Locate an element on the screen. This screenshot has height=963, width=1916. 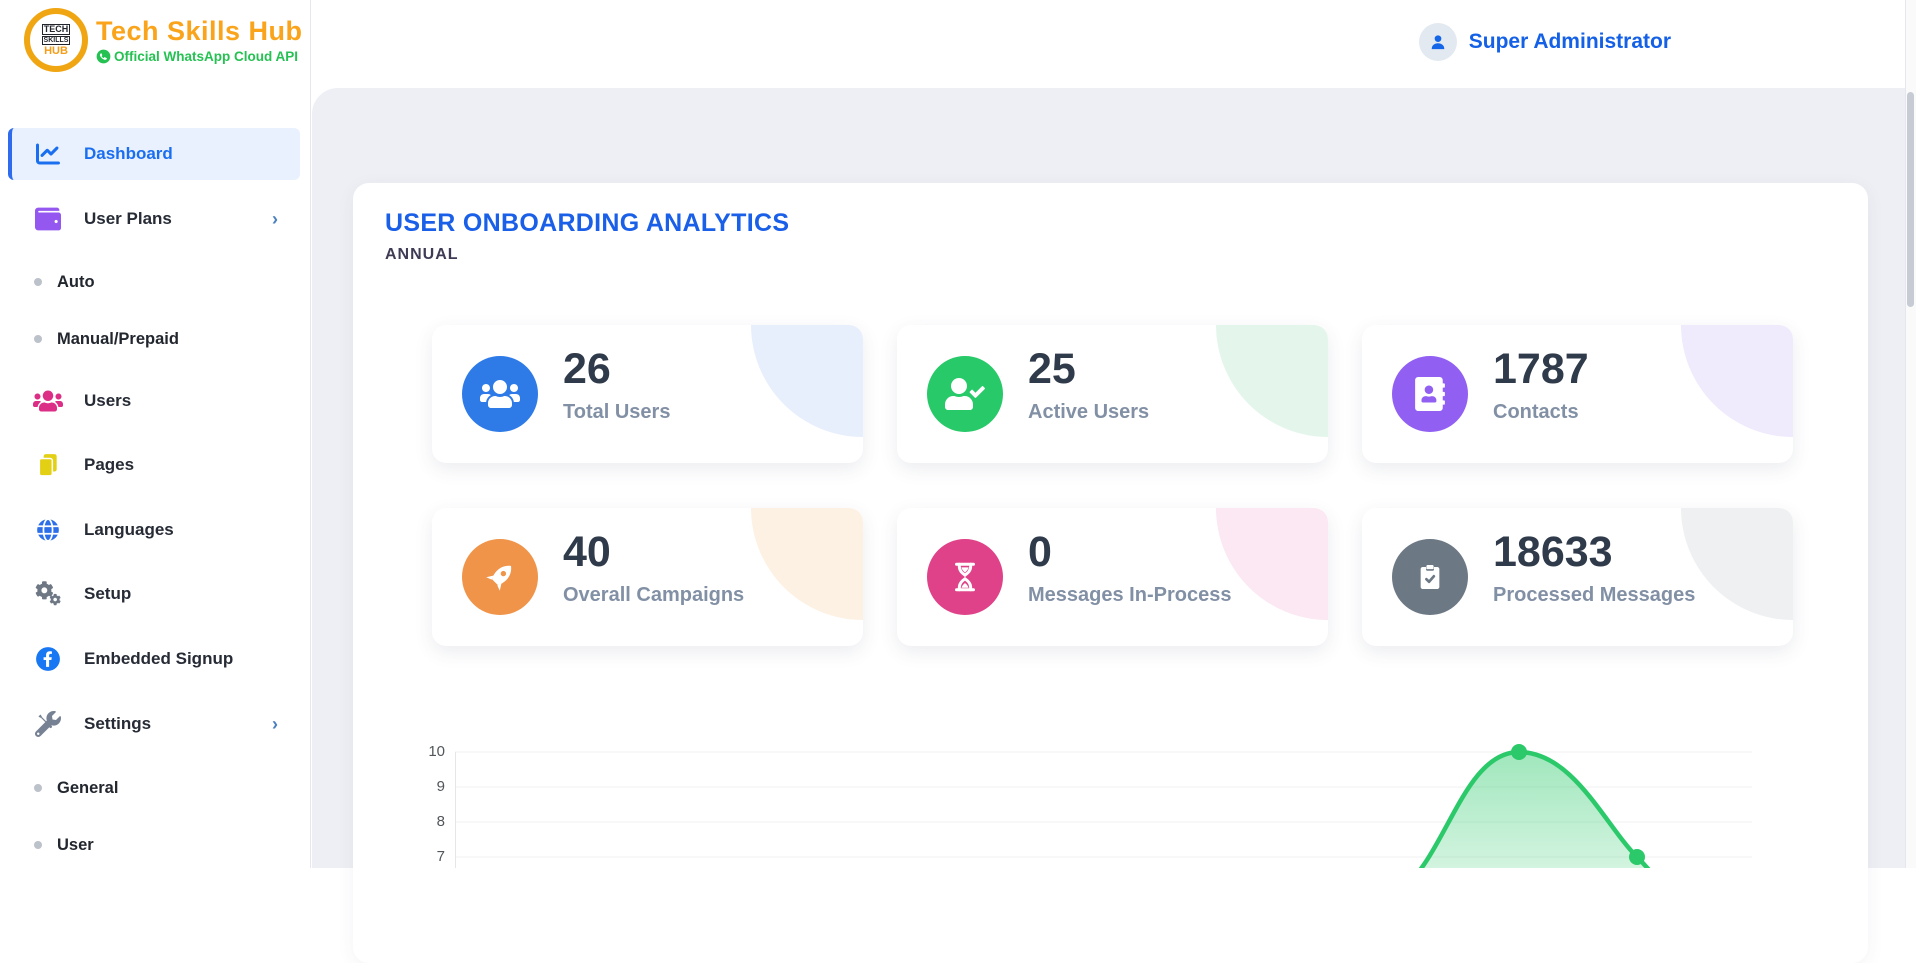
vertical-scrollbar is located at coordinates (1910, 434).